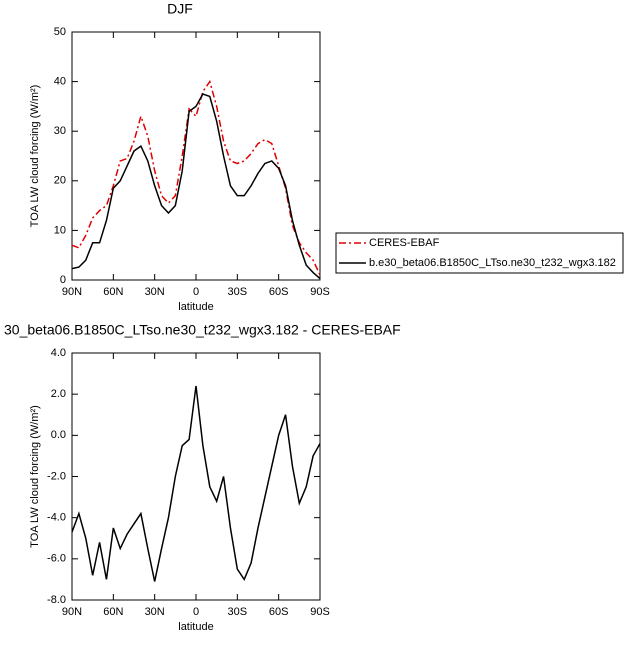 This screenshot has height=645, width=629. I want to click on y-tick-label: -6.0, so click(56, 559).